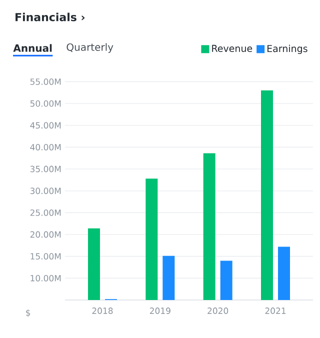 The height and width of the screenshot is (338, 320). Describe the element at coordinates (160, 311) in the screenshot. I see `x-tick-label: 2019` at that location.